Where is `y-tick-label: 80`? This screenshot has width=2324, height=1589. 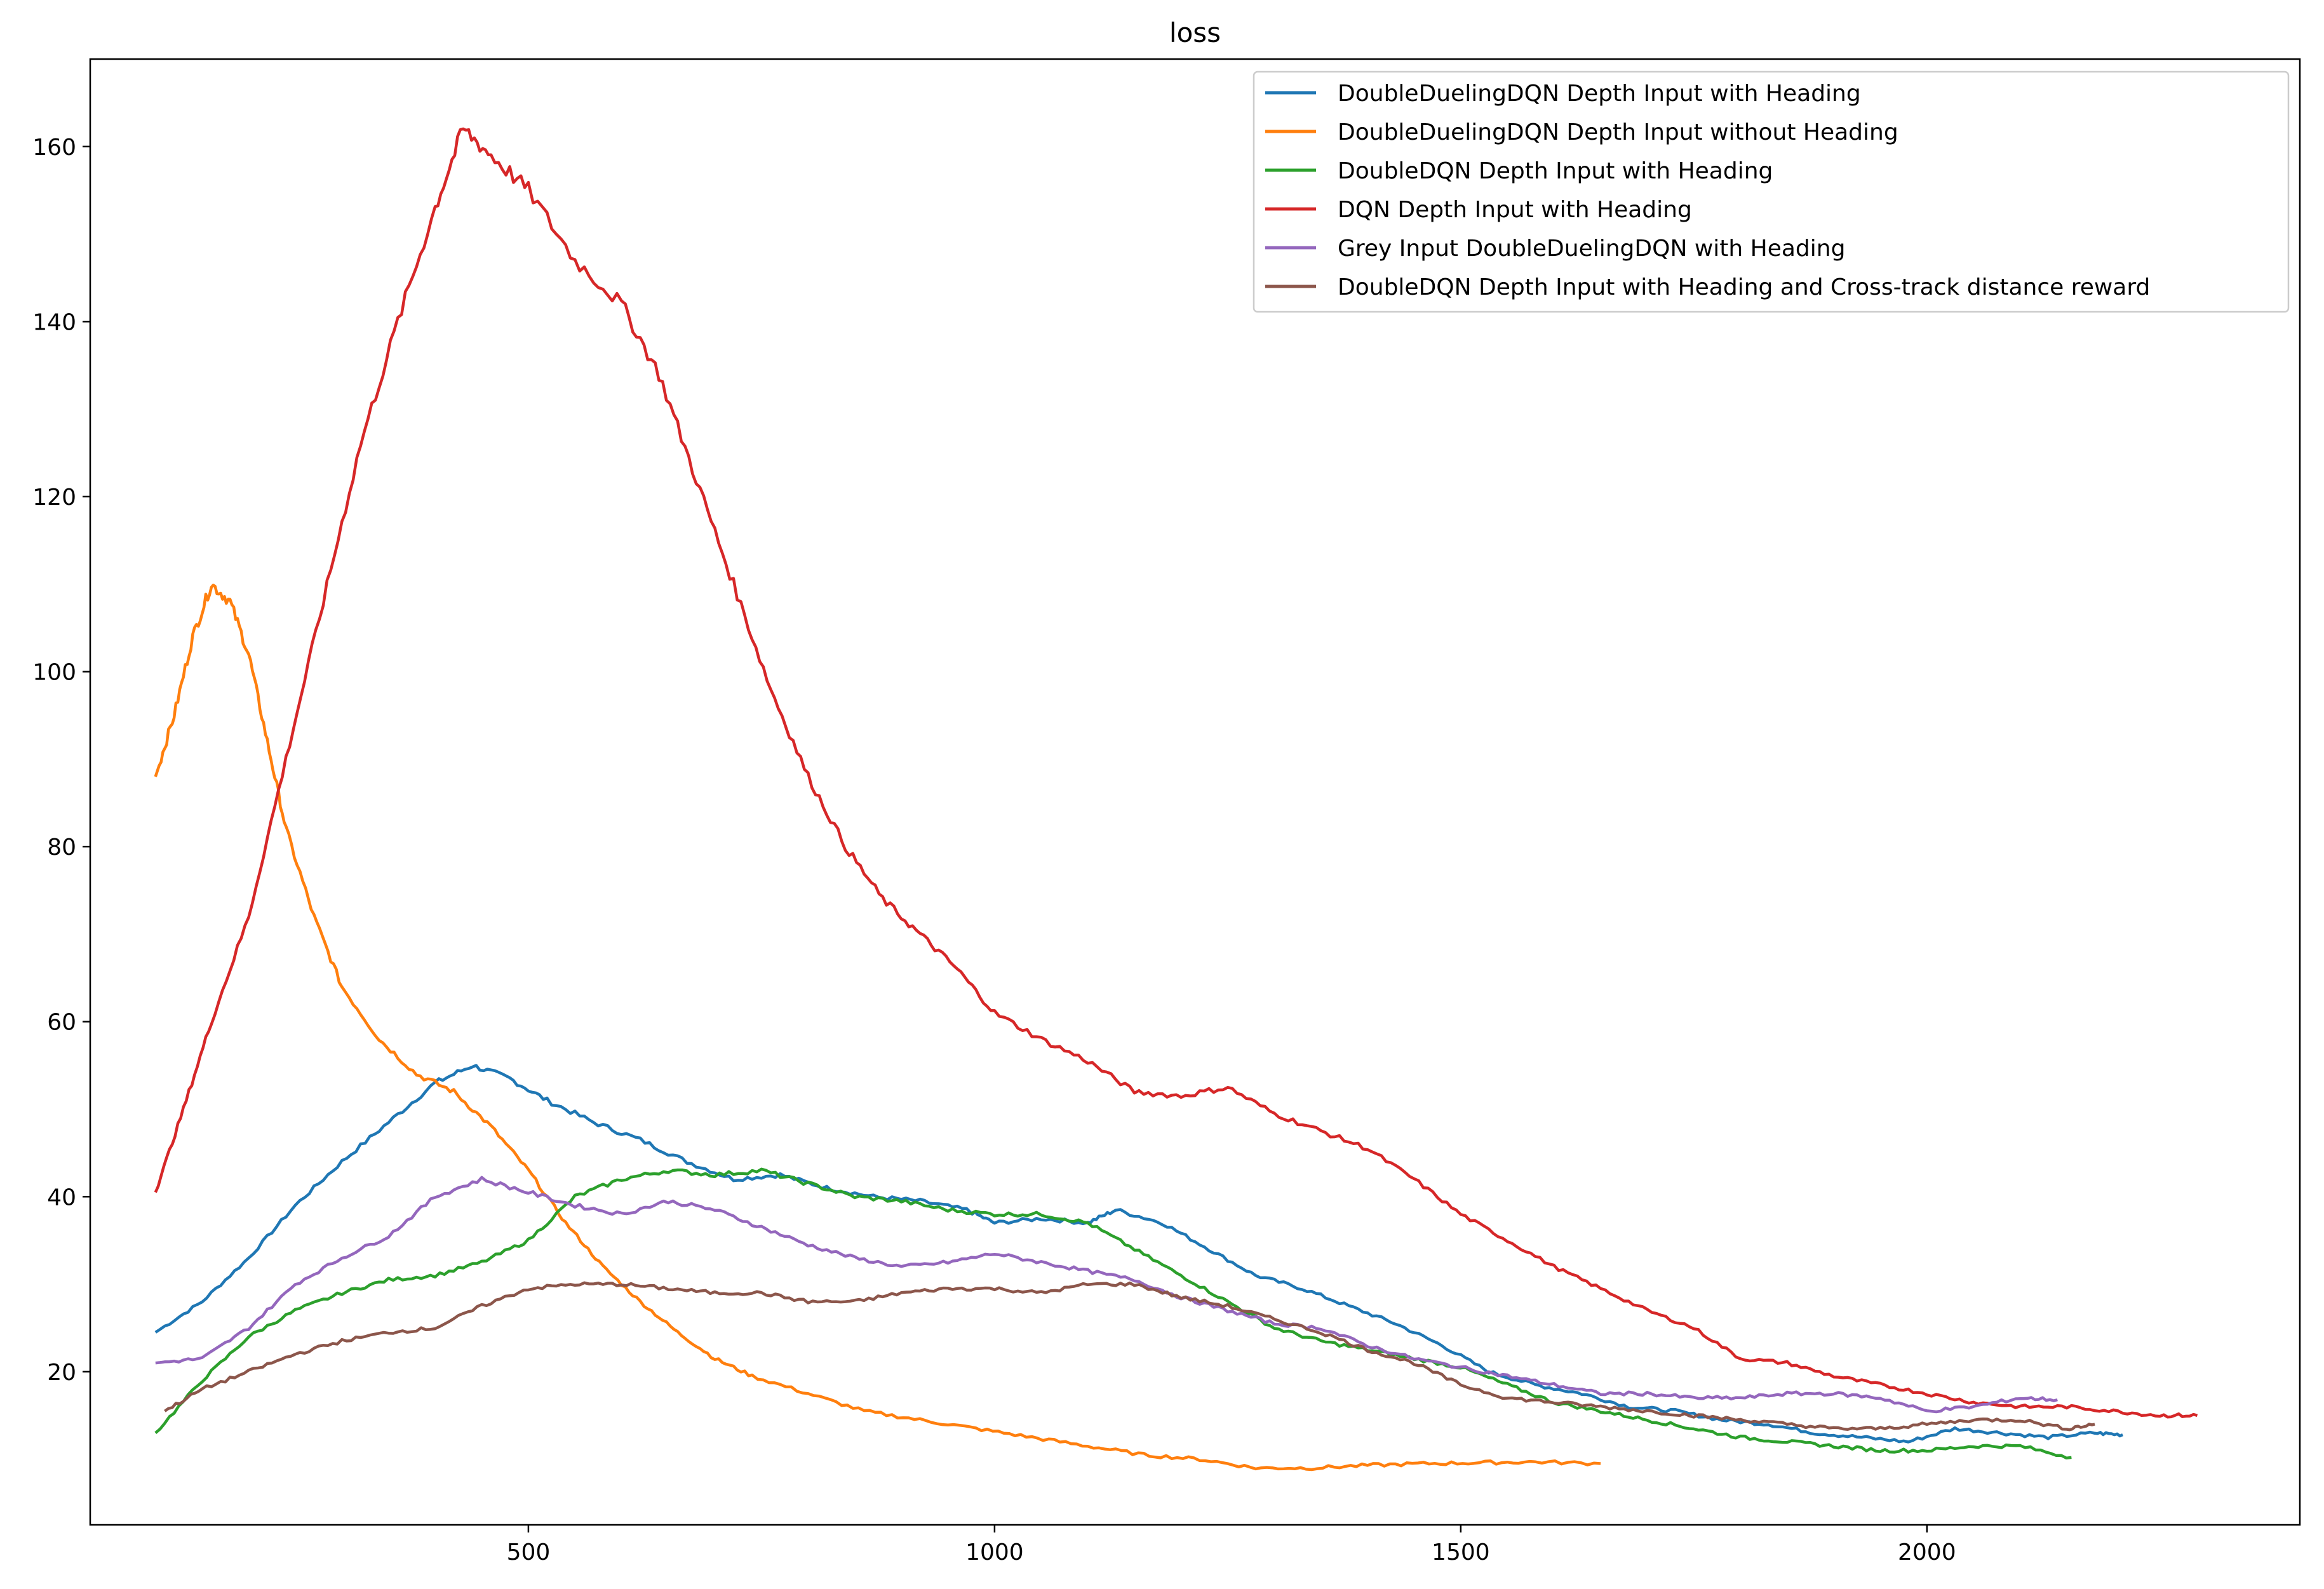 y-tick-label: 80 is located at coordinates (61, 848).